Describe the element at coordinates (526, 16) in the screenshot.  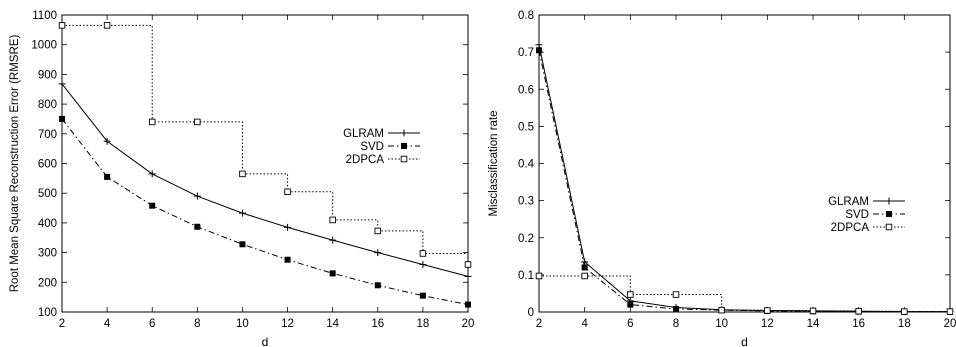
I see `y-tick-label: 0.8` at that location.